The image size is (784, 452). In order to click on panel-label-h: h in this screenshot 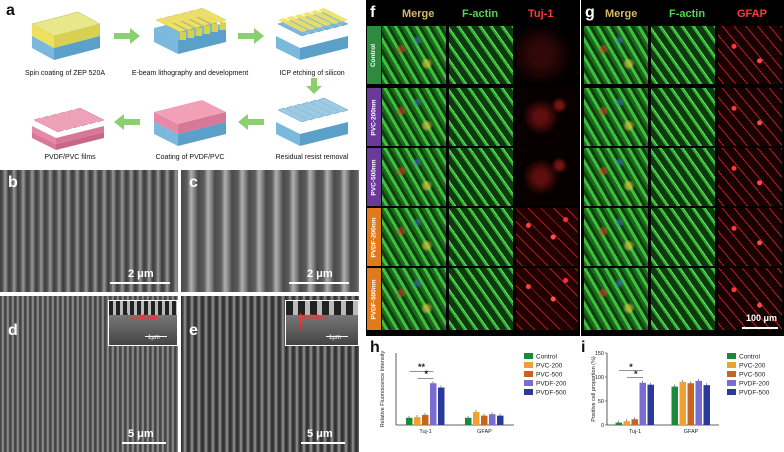, I will do `click(375, 347)`.